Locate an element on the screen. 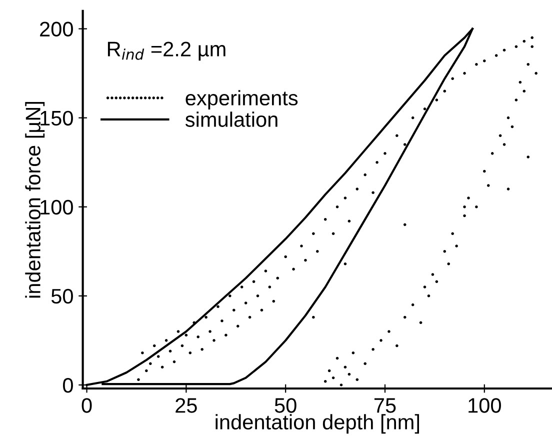  x-tick-label: 0 is located at coordinates (87, 405).